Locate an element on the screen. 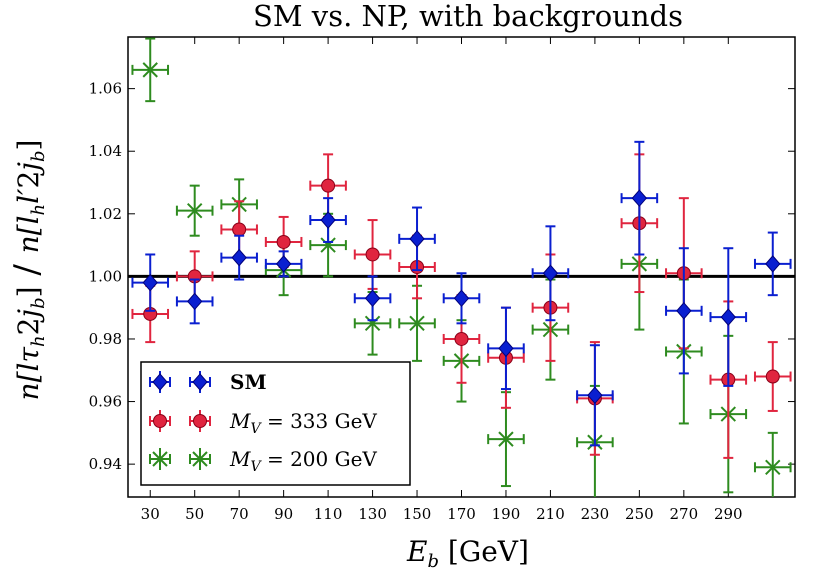 Image resolution: width=813 pixels, height=573 pixels. x-tick-label: 230 is located at coordinates (595, 514).